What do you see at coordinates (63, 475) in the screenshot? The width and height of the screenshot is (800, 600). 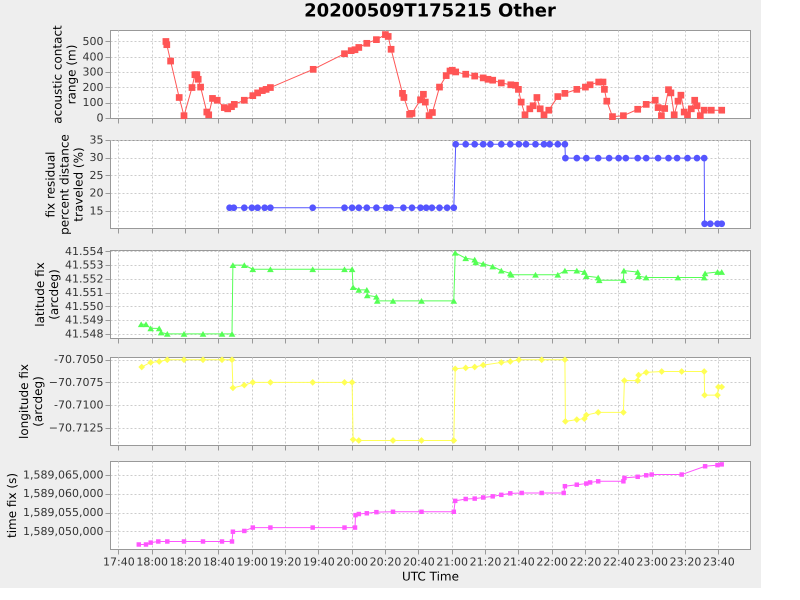 I see `y-tick-label: 1,589,065,000` at bounding box center [63, 475].